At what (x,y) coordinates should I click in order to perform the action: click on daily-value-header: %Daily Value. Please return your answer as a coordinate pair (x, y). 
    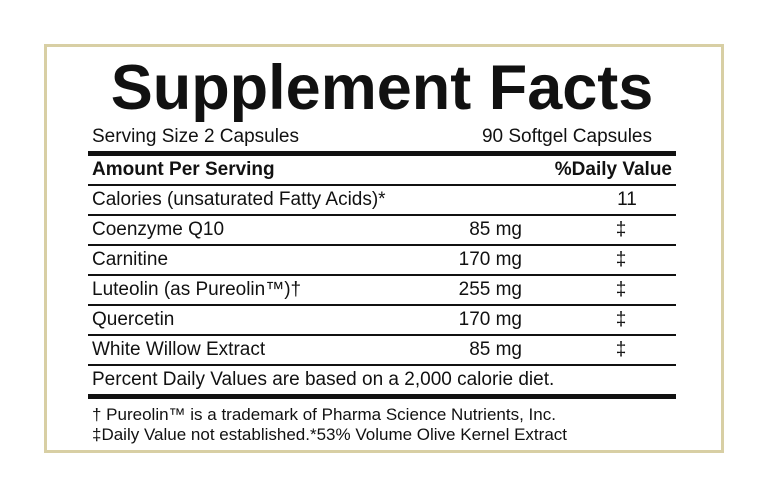
    Looking at the image, I should click on (613, 169).